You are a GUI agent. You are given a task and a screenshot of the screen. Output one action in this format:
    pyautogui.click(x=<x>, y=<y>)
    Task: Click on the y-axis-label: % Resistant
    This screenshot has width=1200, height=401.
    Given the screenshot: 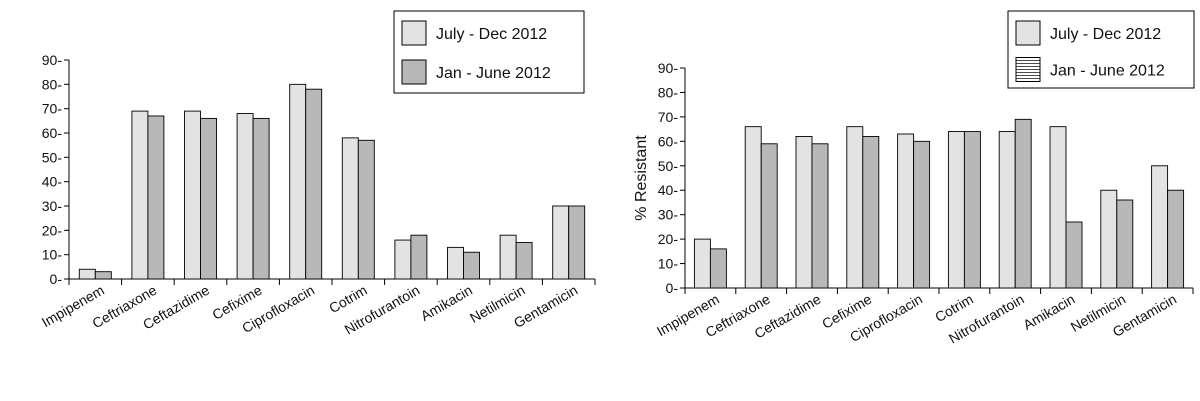 What is the action you would take?
    pyautogui.click(x=641, y=178)
    